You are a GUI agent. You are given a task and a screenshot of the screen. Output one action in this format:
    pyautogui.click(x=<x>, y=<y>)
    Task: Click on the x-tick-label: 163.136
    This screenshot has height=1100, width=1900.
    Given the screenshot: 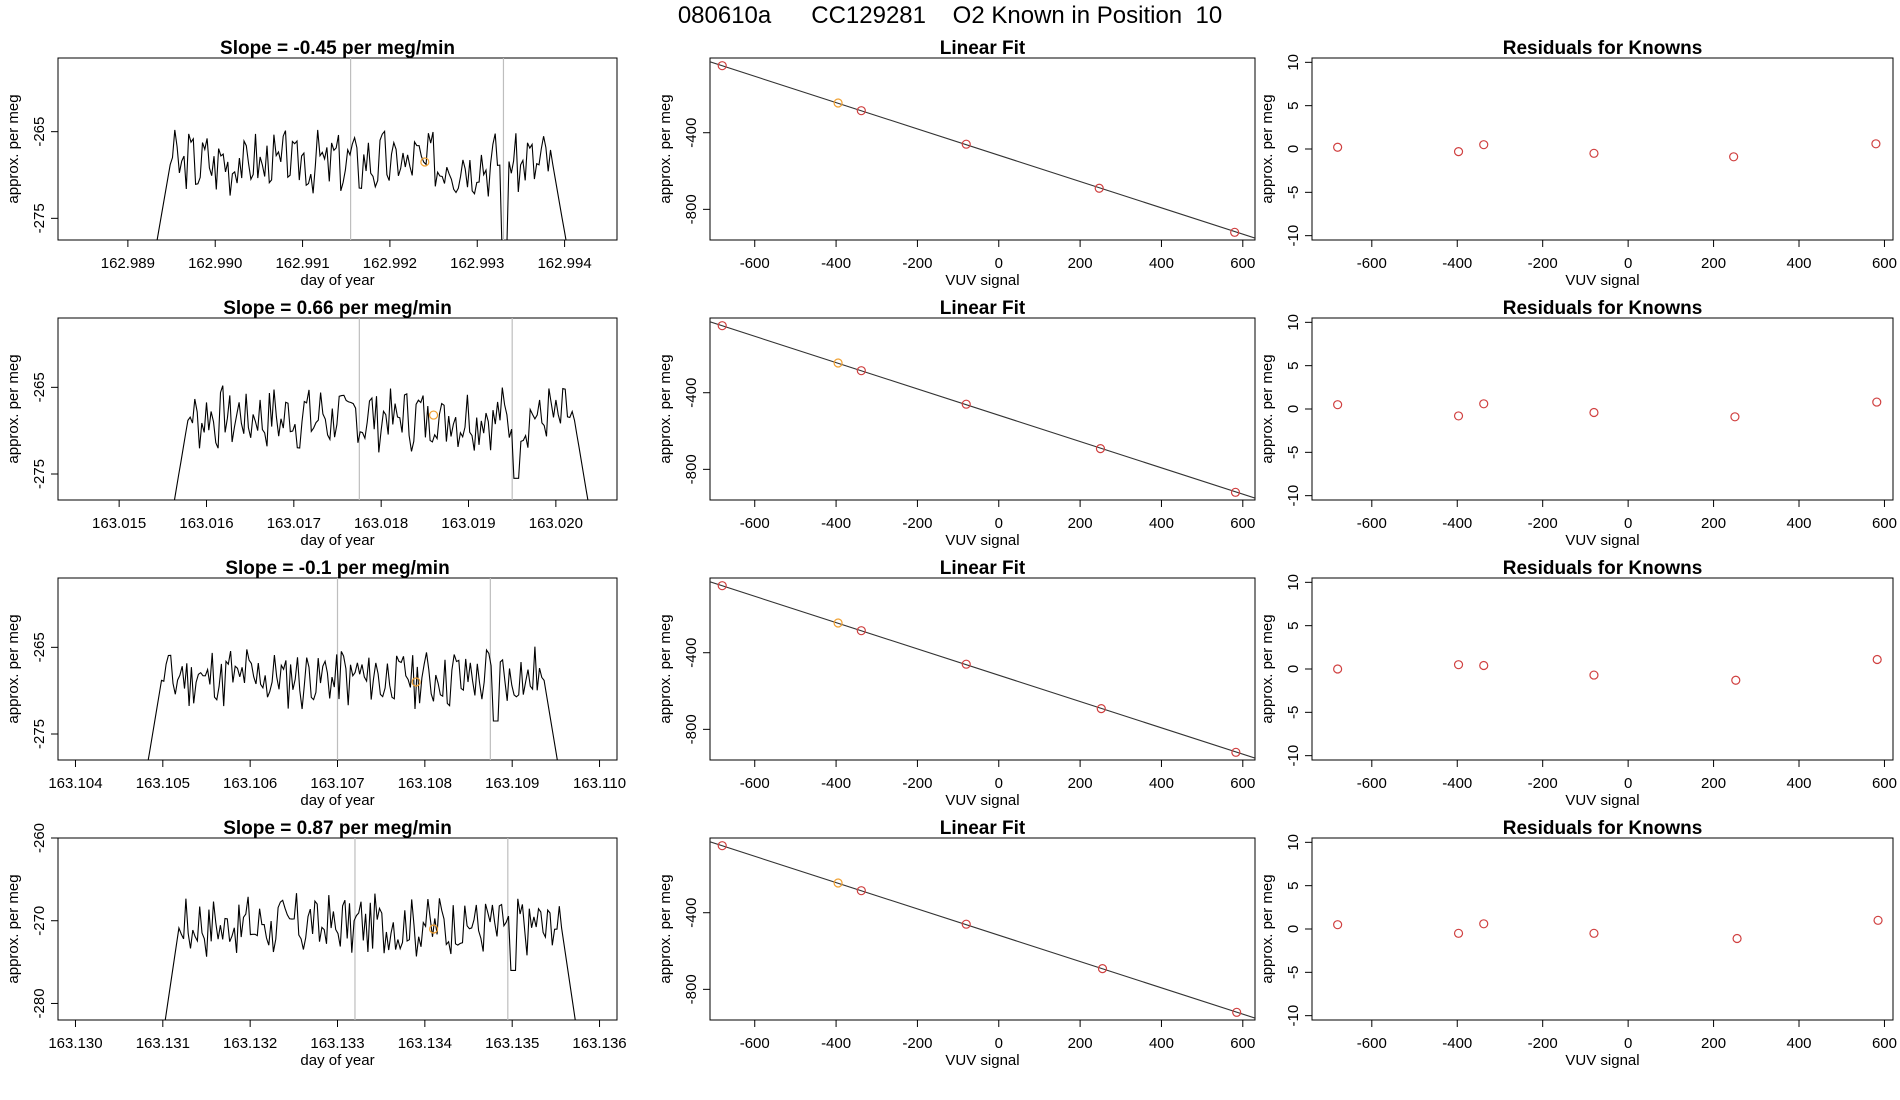 What is the action you would take?
    pyautogui.click(x=599, y=1043)
    